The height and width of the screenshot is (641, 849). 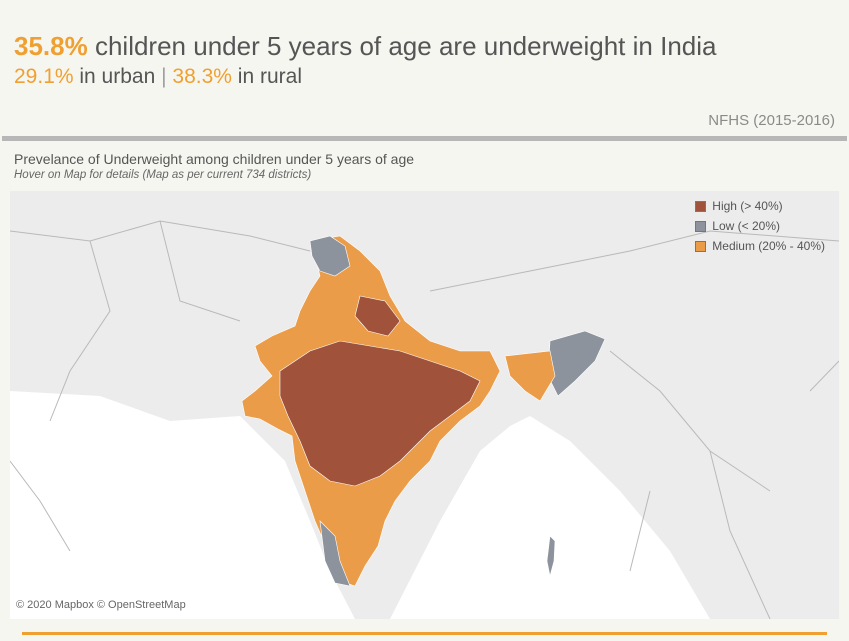 I want to click on urban-rural-line: 29.1% in urban | 38.3% in rural, so click(x=158, y=77).